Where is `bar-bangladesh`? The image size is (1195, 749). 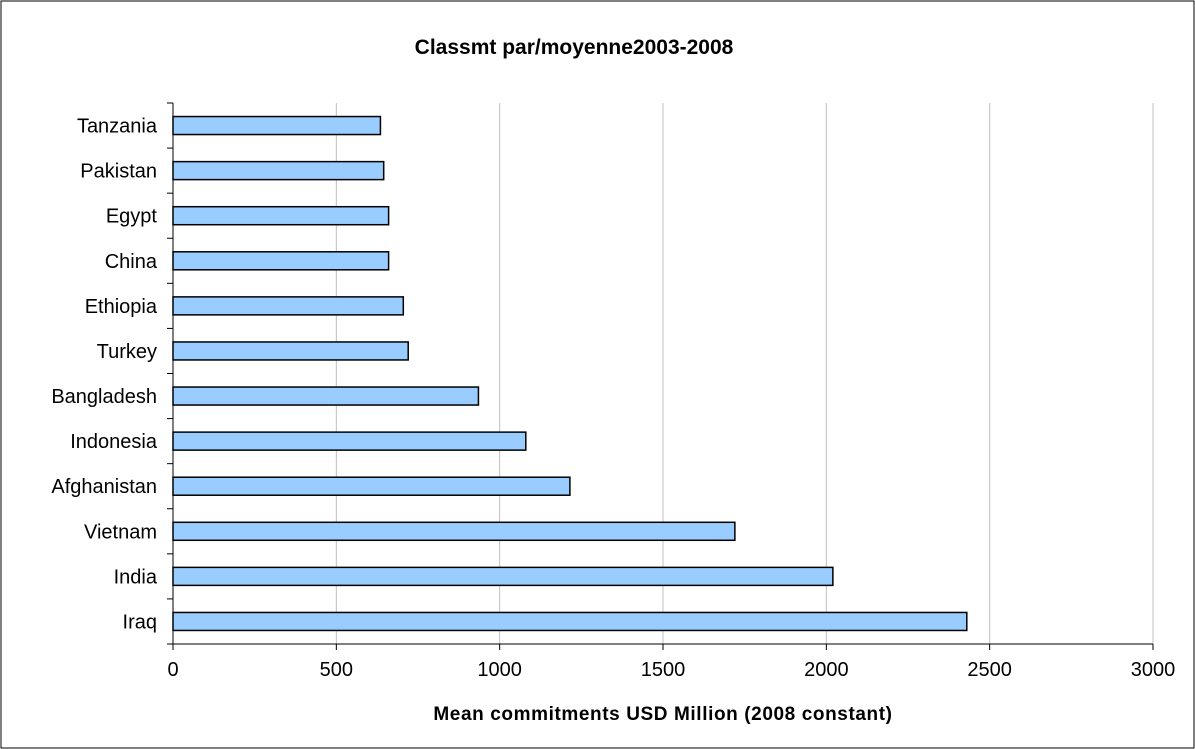 bar-bangladesh is located at coordinates (326, 396).